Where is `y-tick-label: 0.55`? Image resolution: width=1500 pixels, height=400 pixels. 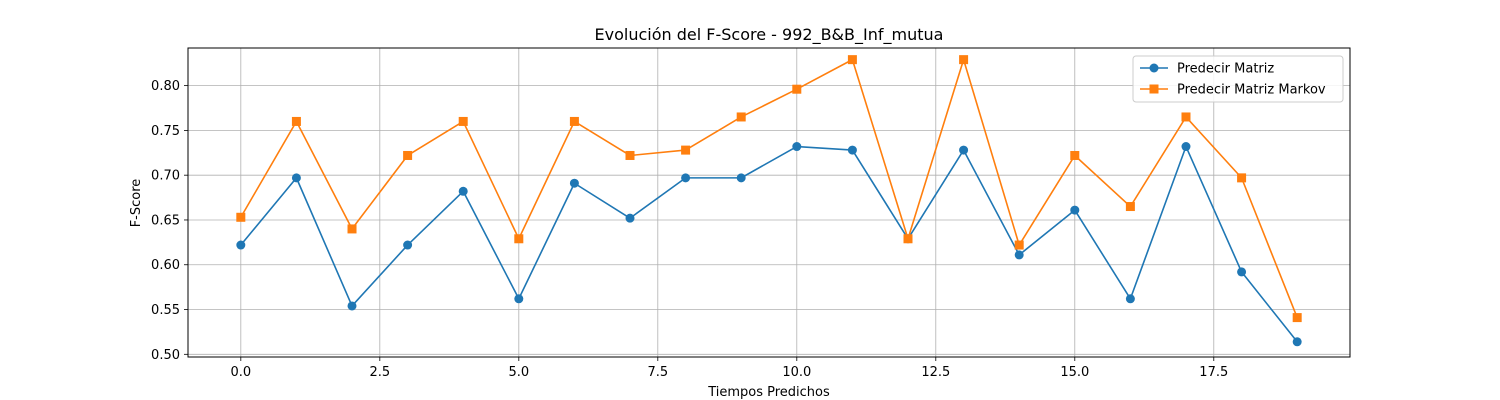 y-tick-label: 0.55 is located at coordinates (165, 310).